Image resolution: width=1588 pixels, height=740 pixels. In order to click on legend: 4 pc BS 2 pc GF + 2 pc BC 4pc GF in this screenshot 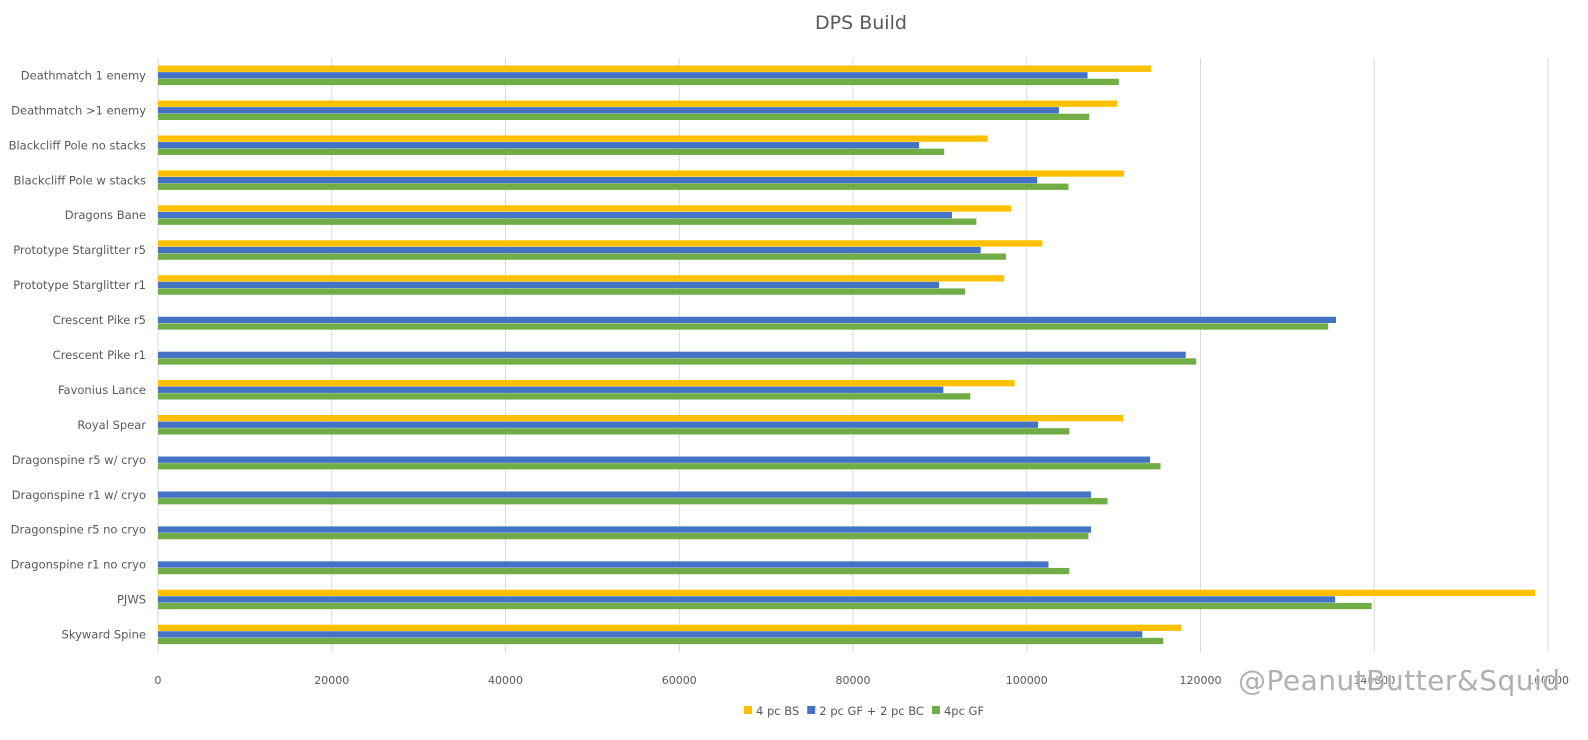, I will do `click(864, 711)`.